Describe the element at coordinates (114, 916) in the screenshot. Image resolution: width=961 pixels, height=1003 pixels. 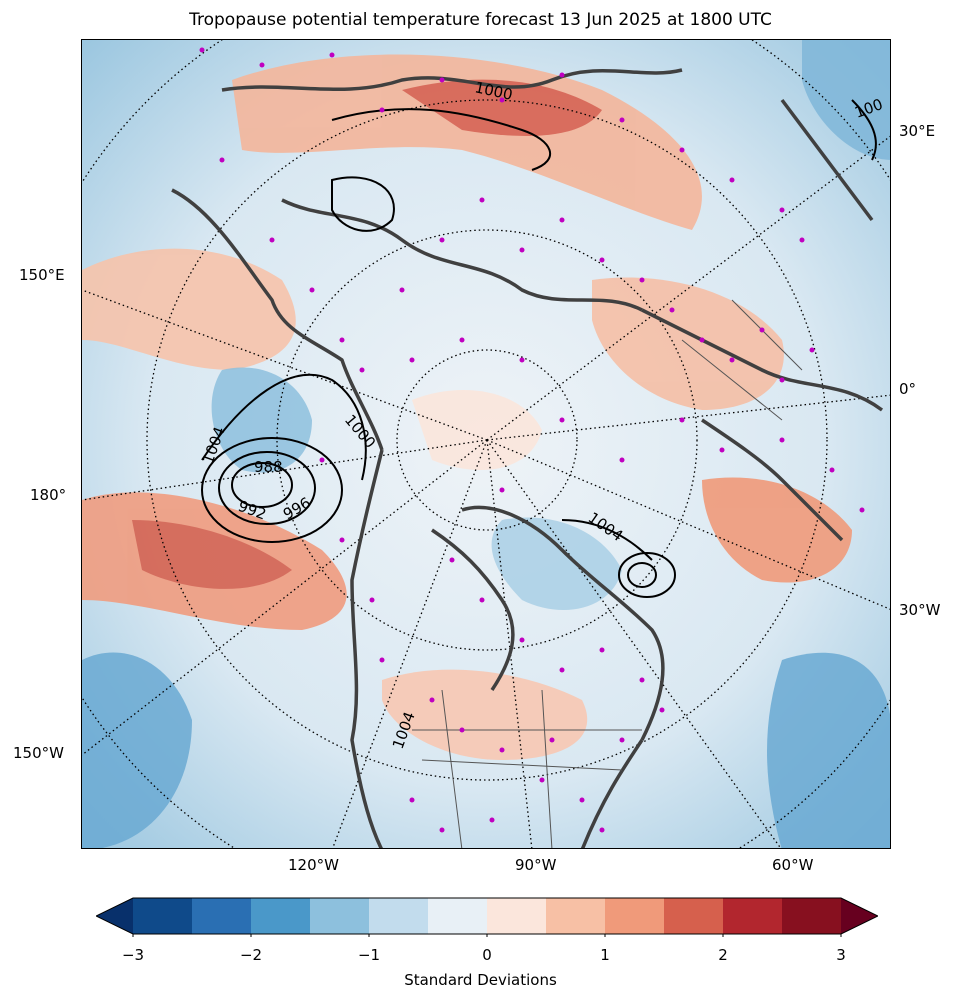
I see `colorbar-extend-low` at that location.